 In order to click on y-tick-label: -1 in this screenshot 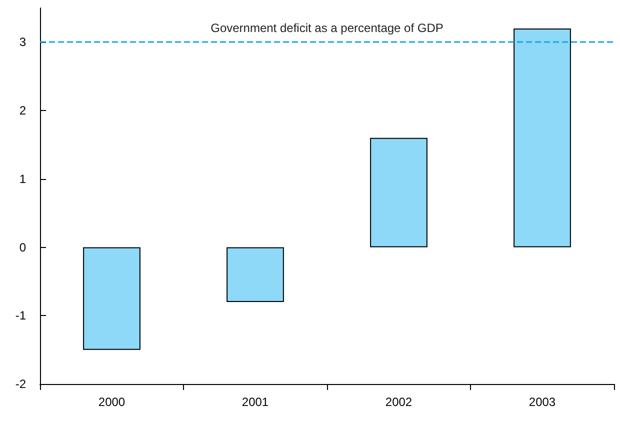, I will do `click(20, 315)`.